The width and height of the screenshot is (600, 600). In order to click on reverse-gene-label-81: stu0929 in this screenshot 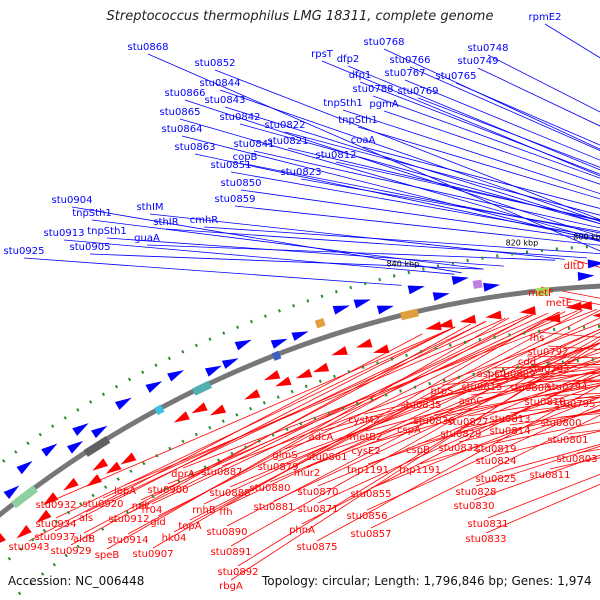, I will do `click(71, 551)`.